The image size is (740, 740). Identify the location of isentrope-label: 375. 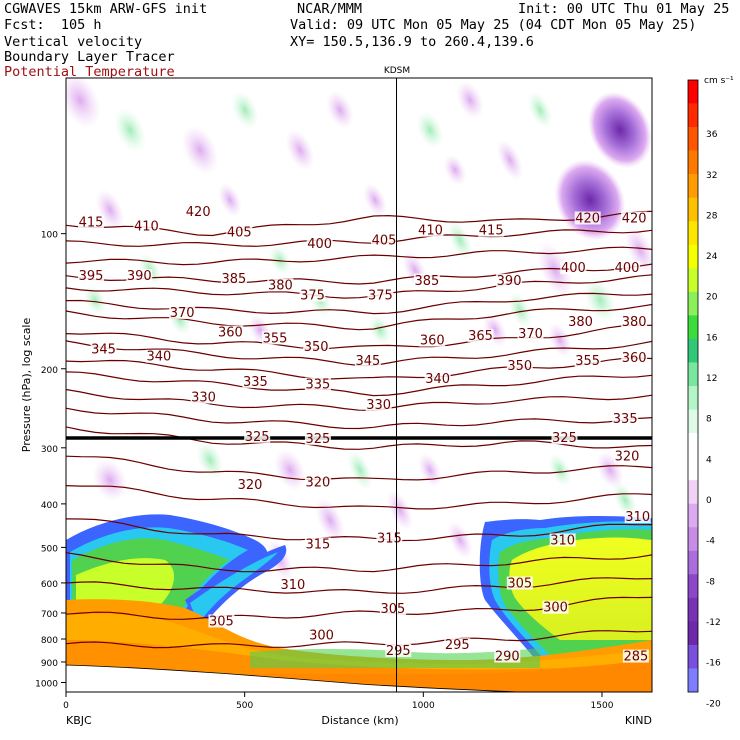
(380, 295).